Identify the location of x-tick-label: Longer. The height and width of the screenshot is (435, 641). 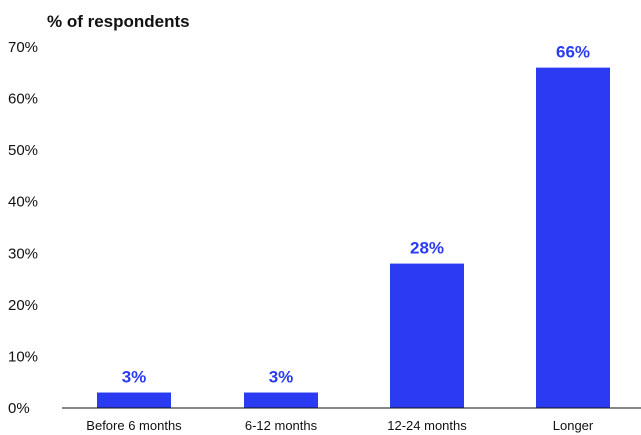
(573, 425).